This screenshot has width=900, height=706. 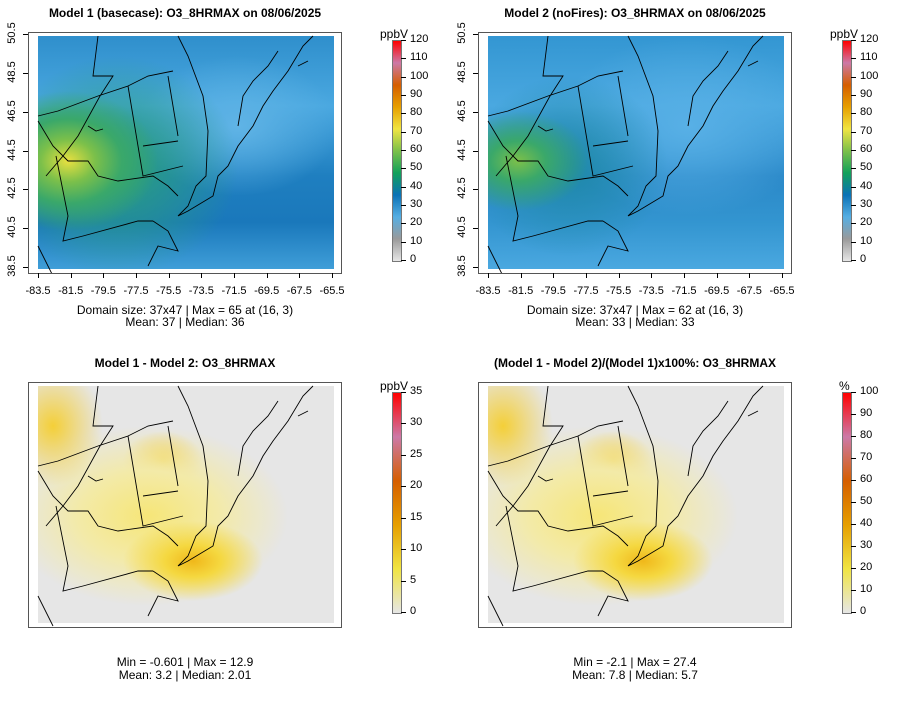 What do you see at coordinates (416, 453) in the screenshot?
I see `colorbar-tick-label: 25` at bounding box center [416, 453].